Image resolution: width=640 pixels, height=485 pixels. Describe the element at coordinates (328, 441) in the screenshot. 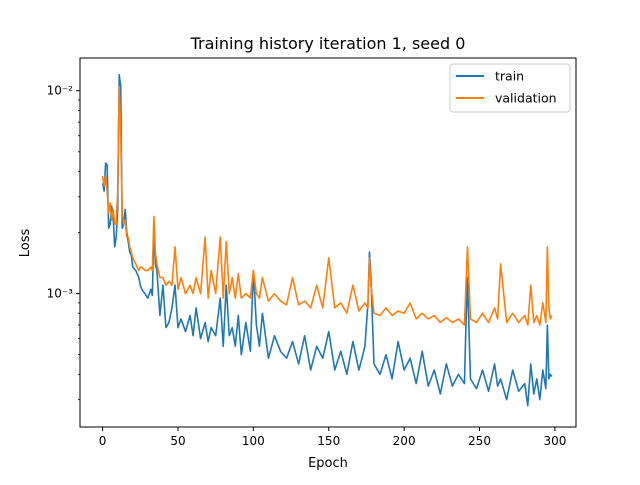

I see `x-tick-label: 150` at that location.